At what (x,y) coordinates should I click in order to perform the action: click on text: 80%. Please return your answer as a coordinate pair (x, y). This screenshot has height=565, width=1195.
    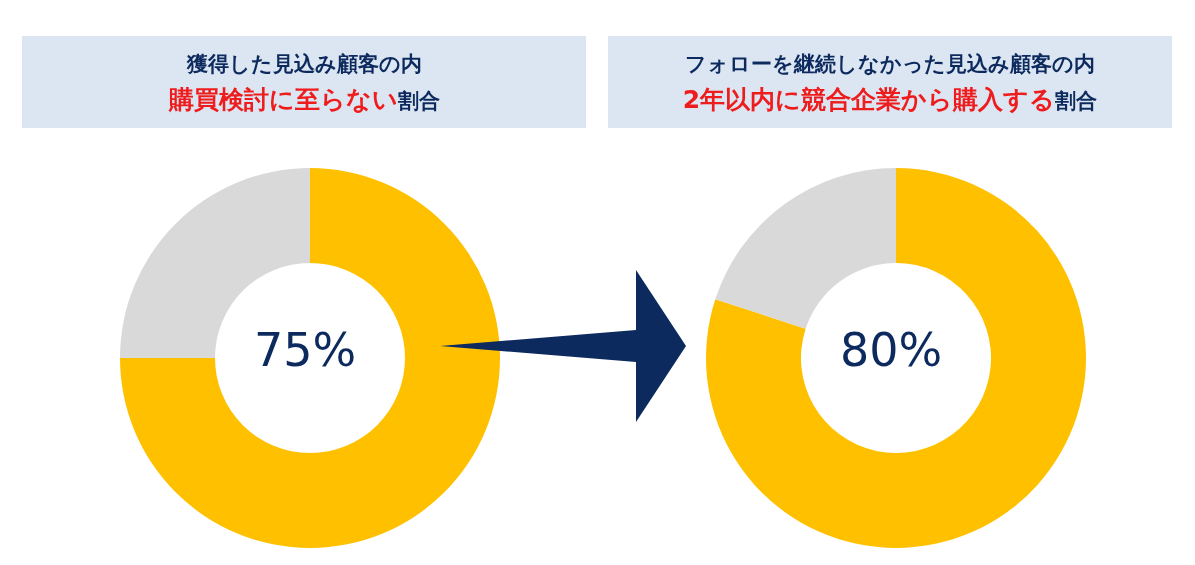
    Looking at the image, I should click on (891, 350).